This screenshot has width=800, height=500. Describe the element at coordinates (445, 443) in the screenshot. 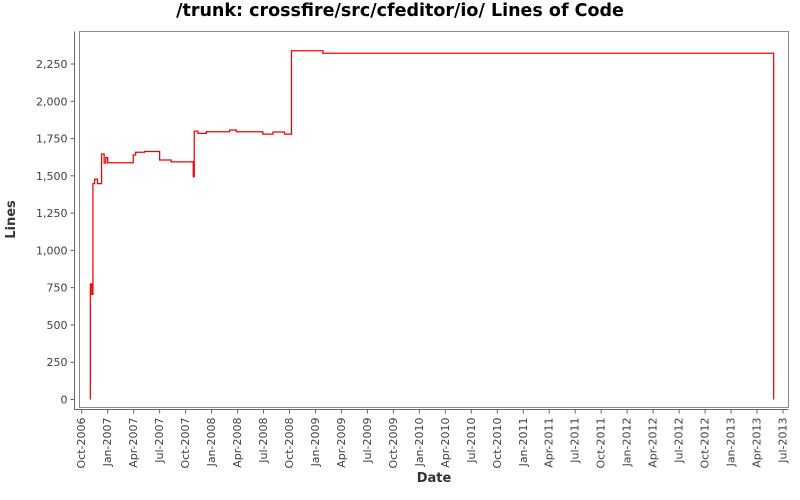

I see `x-tick-label: Apr-2010` at that location.